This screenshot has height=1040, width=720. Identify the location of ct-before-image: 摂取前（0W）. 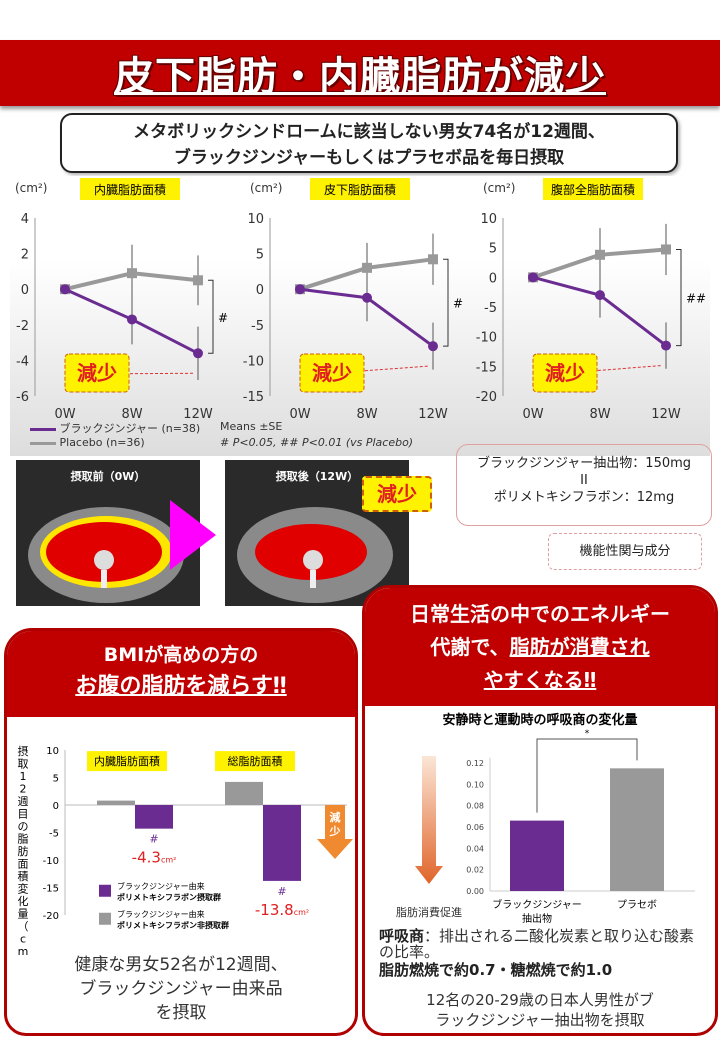
(108, 533).